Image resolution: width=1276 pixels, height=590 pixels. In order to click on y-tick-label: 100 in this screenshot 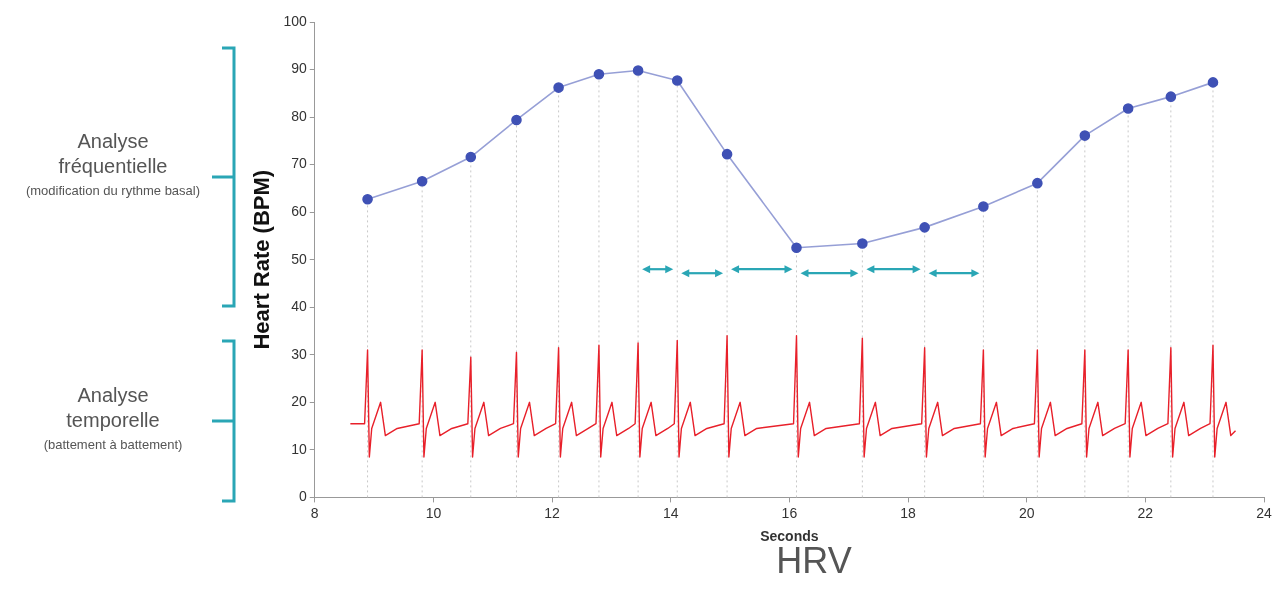, I will do `click(295, 20)`.